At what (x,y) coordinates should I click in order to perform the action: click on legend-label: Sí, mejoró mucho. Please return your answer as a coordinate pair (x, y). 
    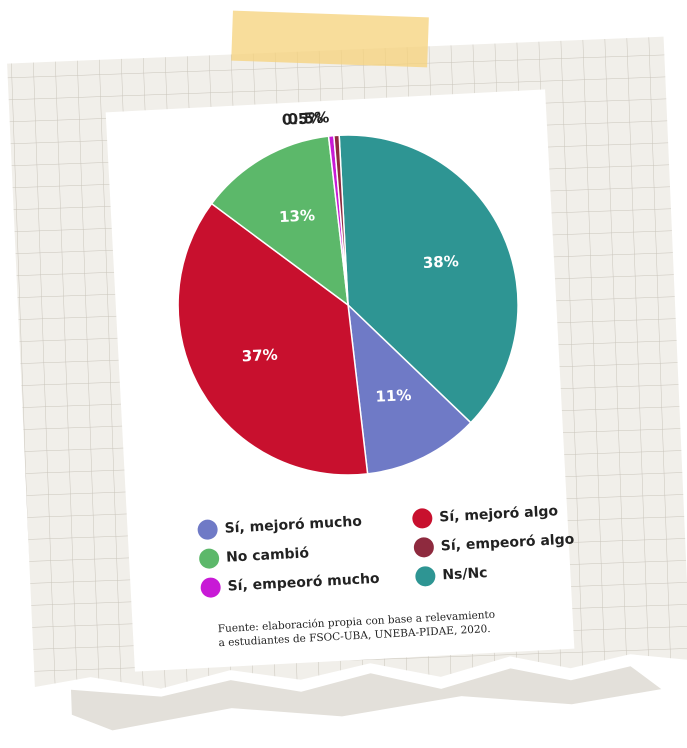
    Looking at the image, I should click on (293, 525).